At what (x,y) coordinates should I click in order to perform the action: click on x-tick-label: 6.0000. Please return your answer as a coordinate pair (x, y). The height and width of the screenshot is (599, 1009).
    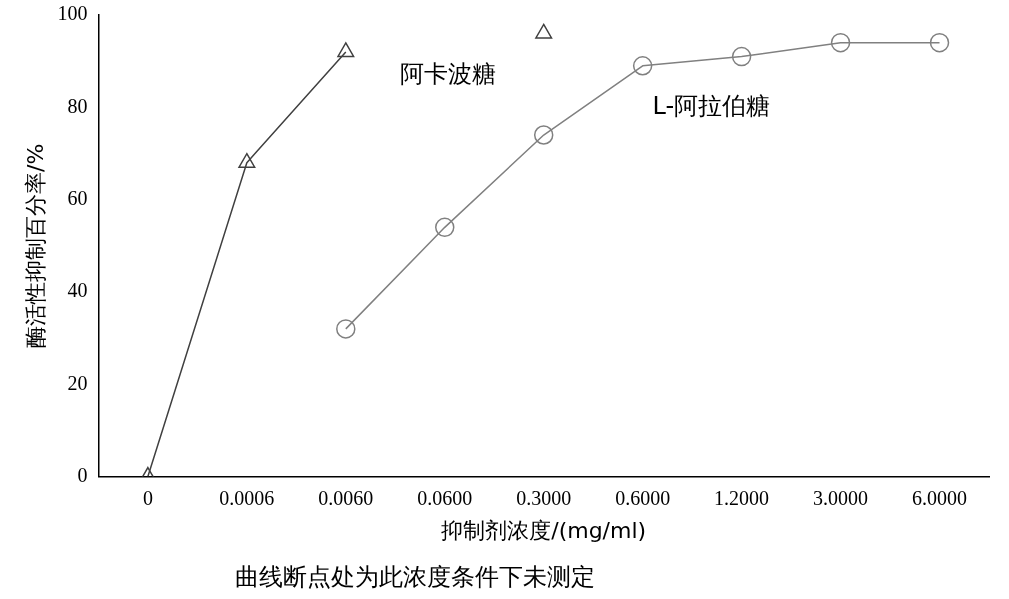
    Looking at the image, I should click on (940, 497).